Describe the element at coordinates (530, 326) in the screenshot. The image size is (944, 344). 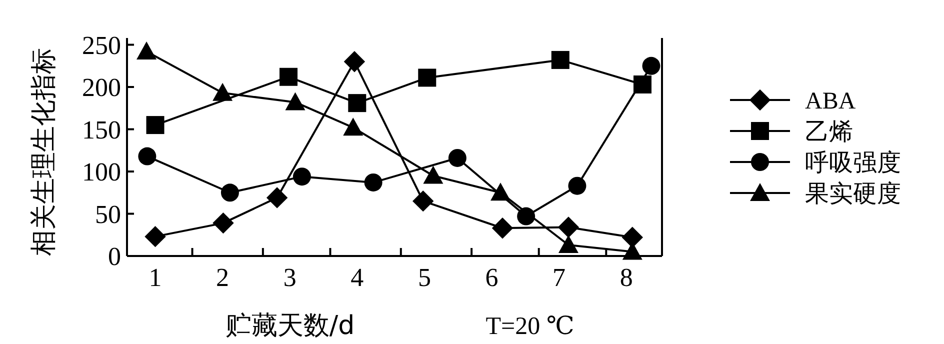
I see `text: T=20 ℃` at that location.